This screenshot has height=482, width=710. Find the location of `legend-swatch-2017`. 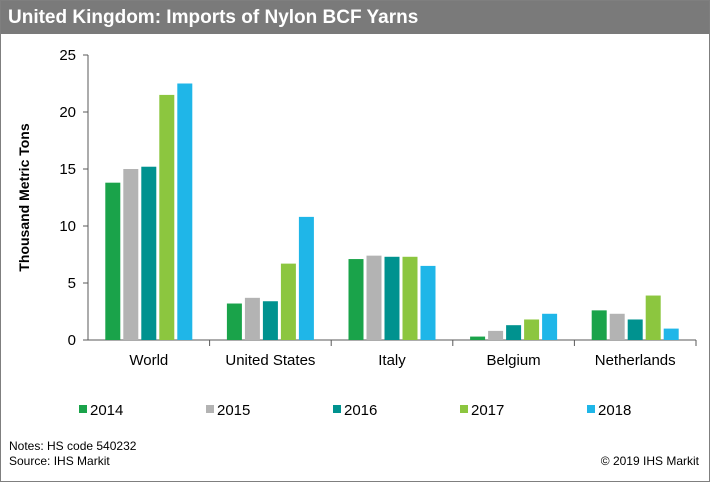

legend-swatch-2017 is located at coordinates (464, 409).